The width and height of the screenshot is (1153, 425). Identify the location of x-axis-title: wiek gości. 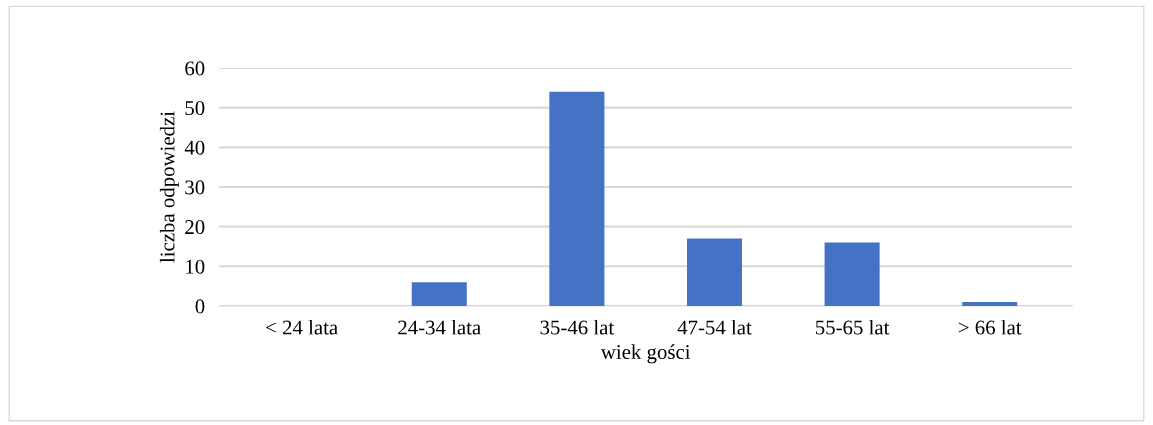
(645, 354).